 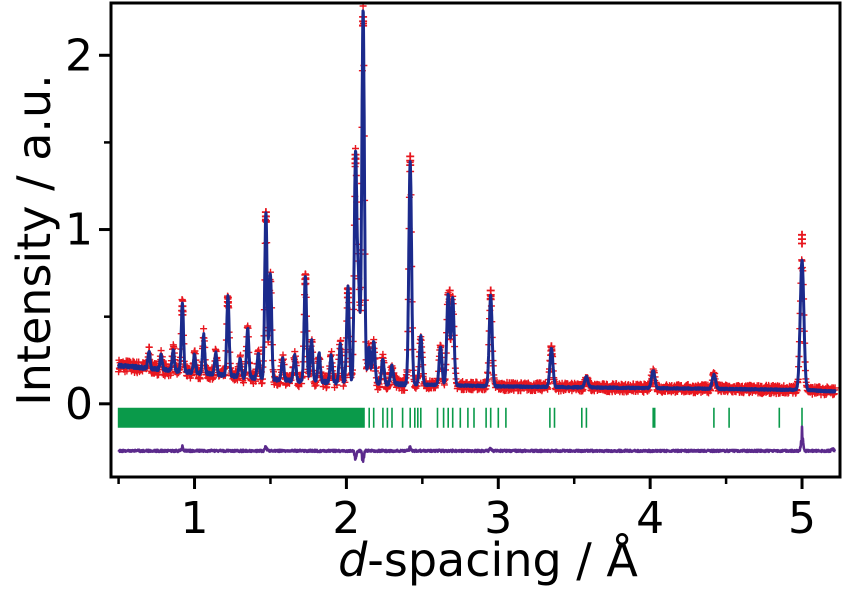 I want to click on y-tick-label: 1, so click(x=79, y=230).